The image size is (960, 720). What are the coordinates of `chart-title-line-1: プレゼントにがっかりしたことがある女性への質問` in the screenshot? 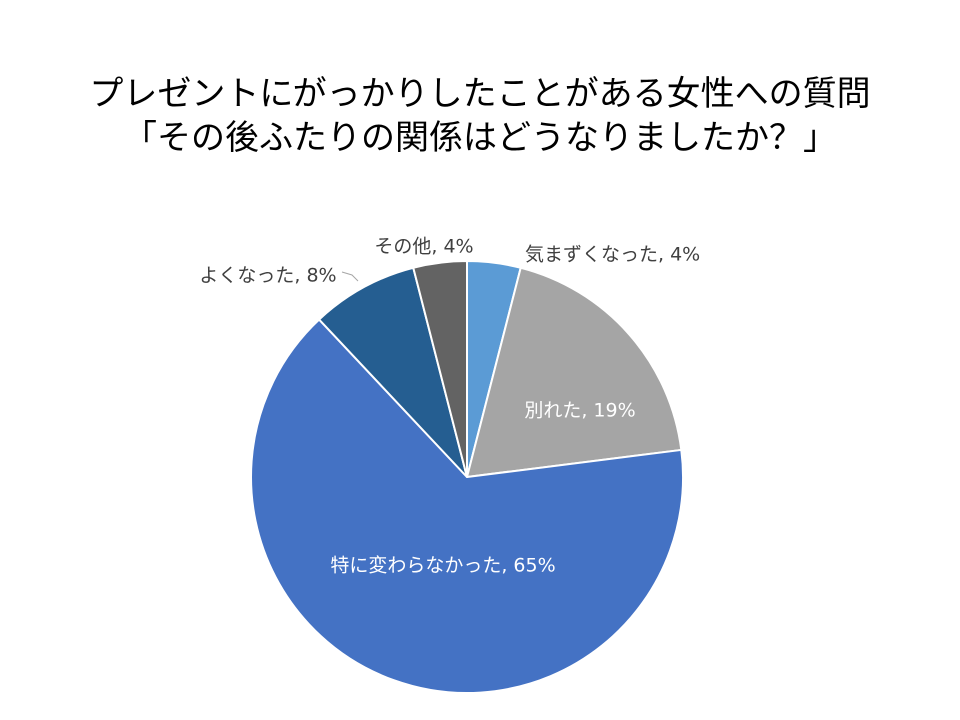 It's located at (480, 94).